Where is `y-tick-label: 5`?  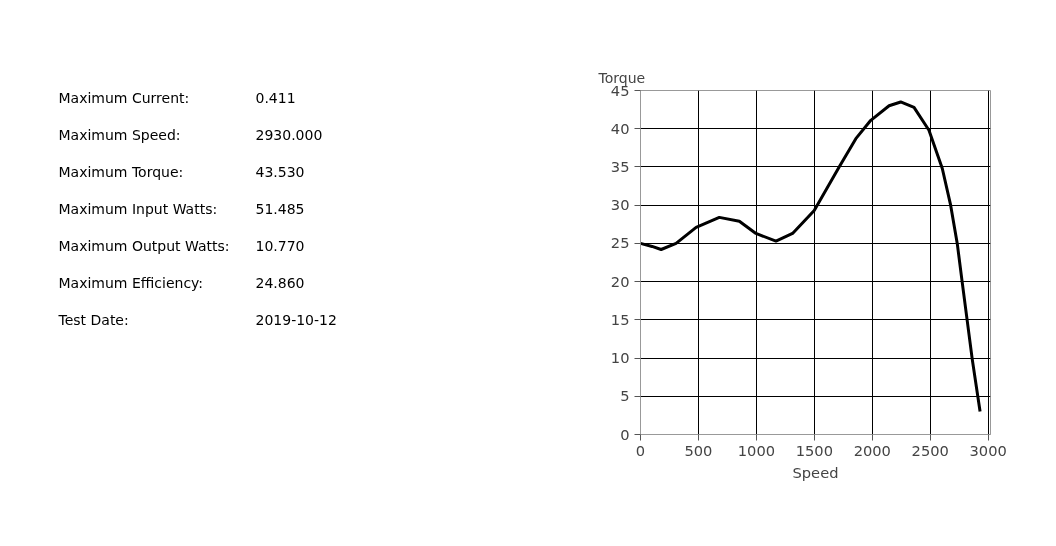 y-tick-label: 5 is located at coordinates (625, 396).